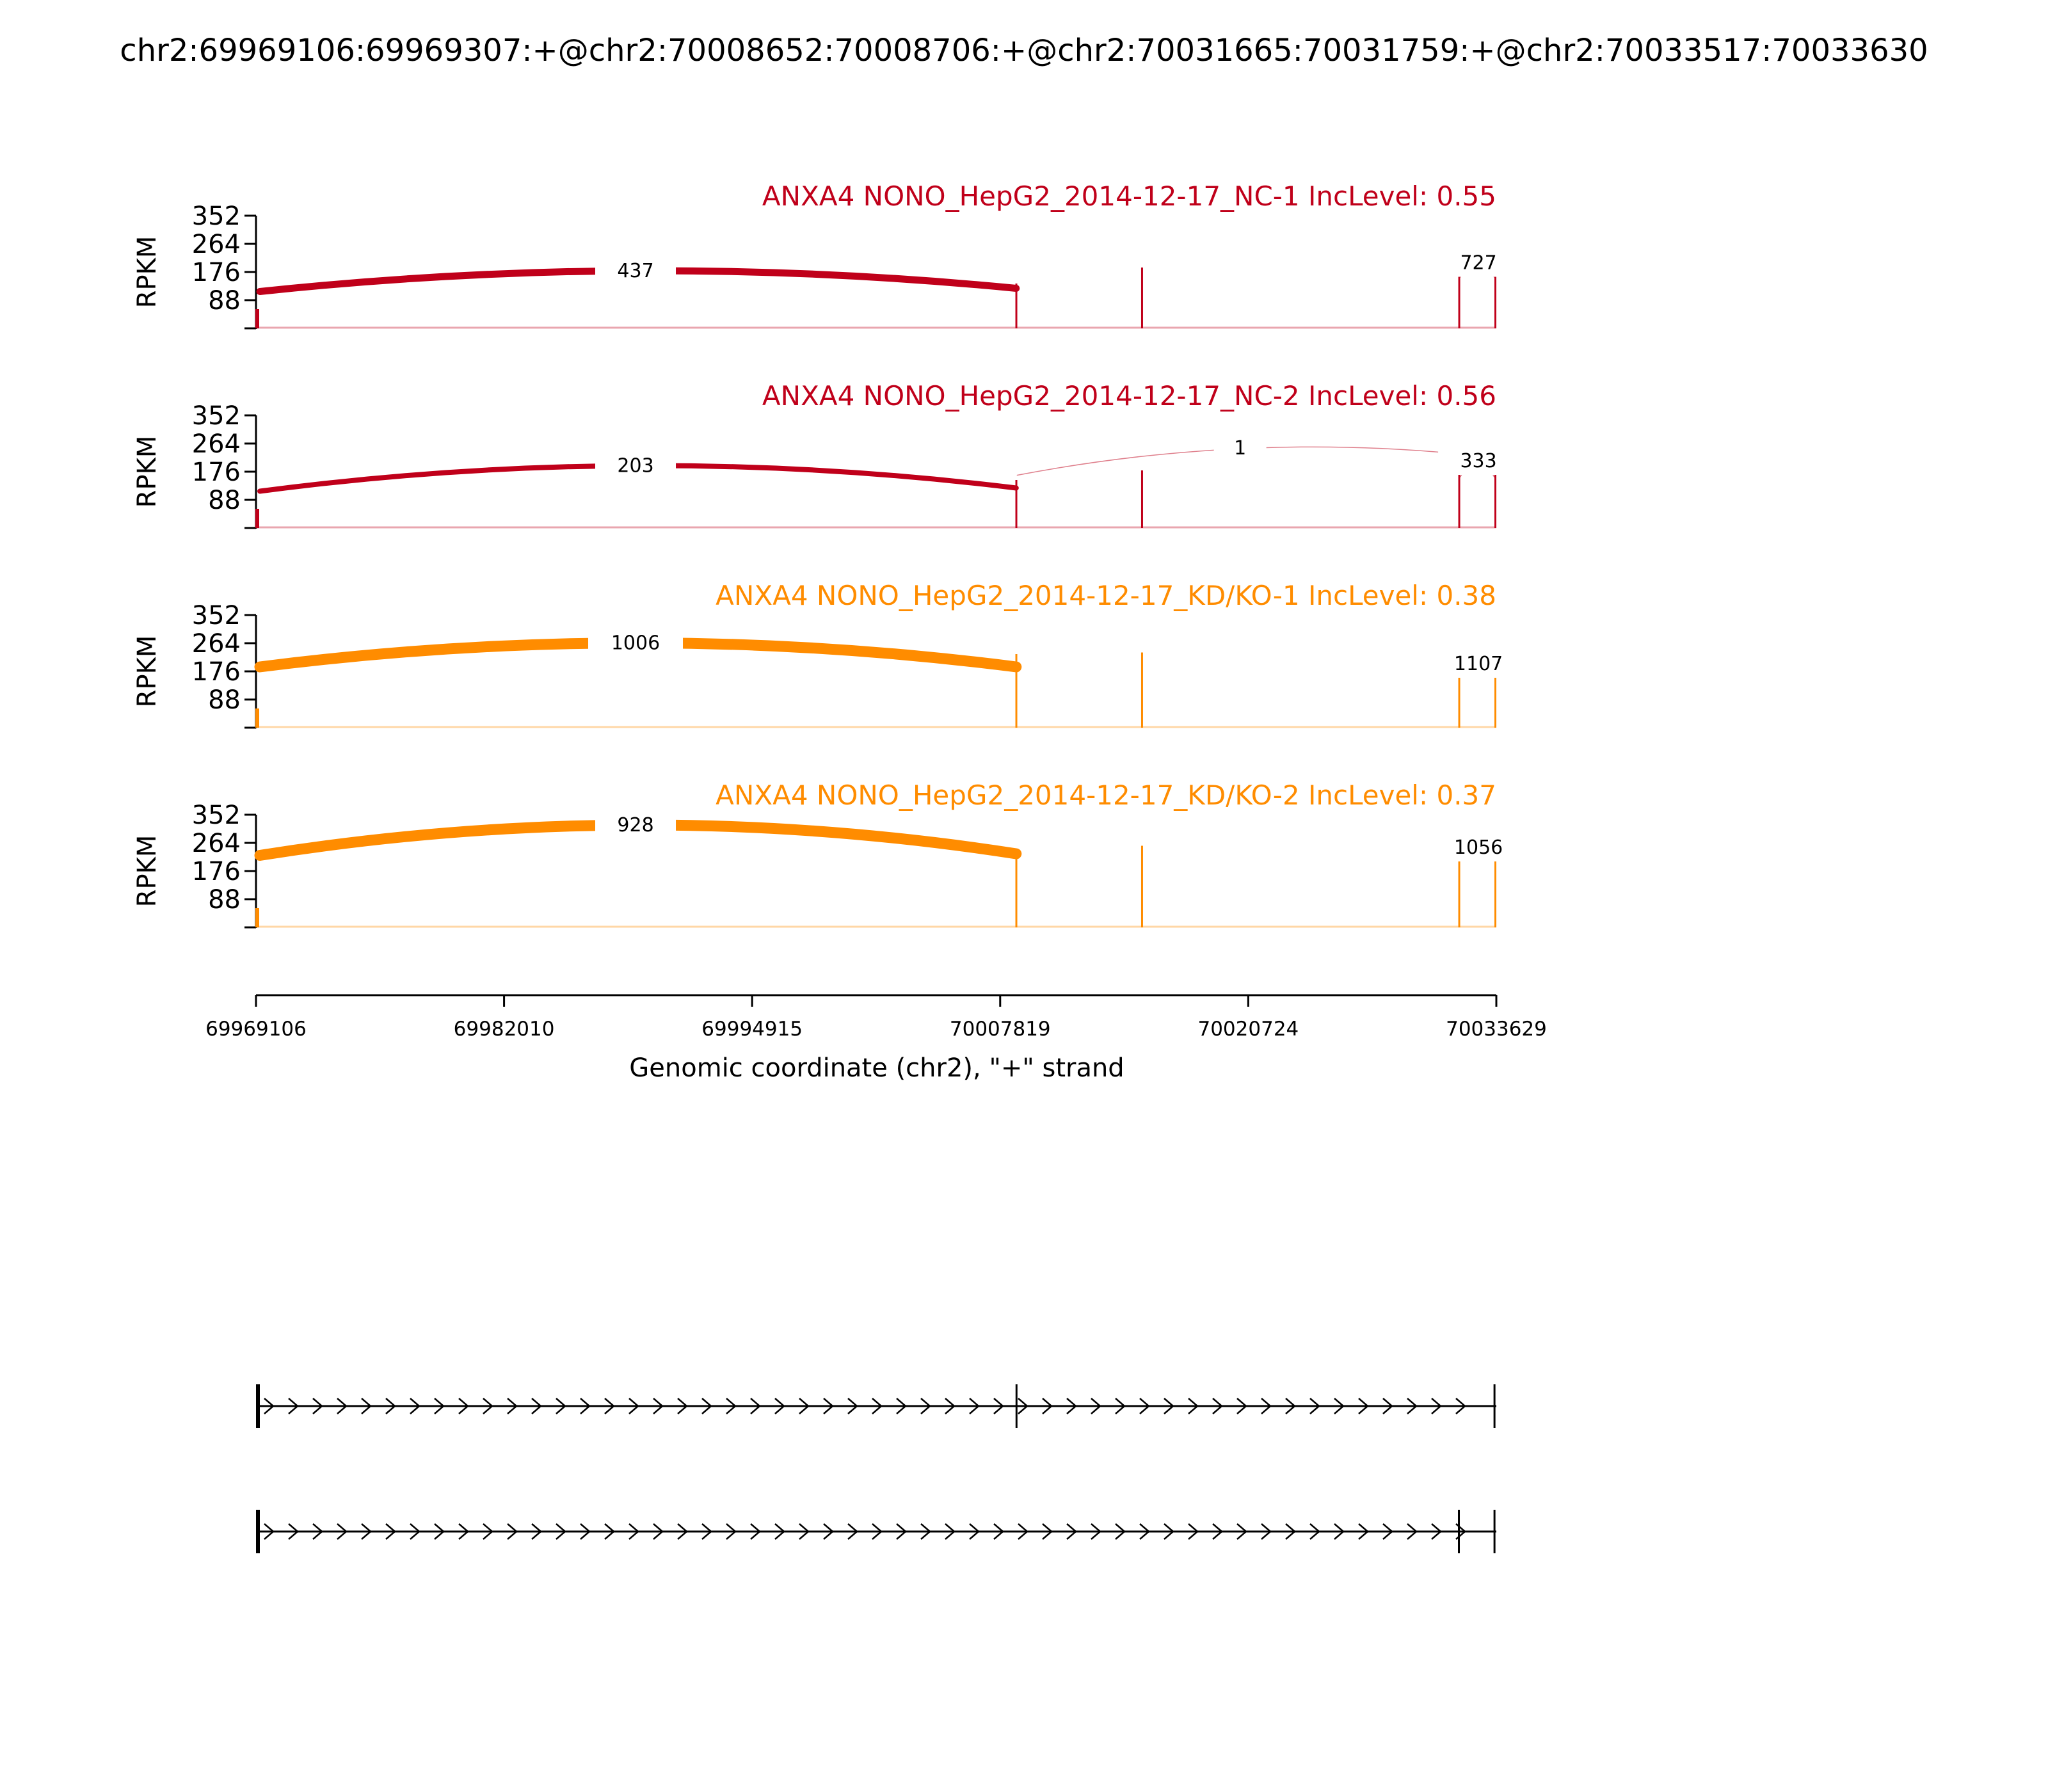 The width and height of the screenshot is (2048, 1792). I want to click on junction-count-label: 333, so click(1478, 461).